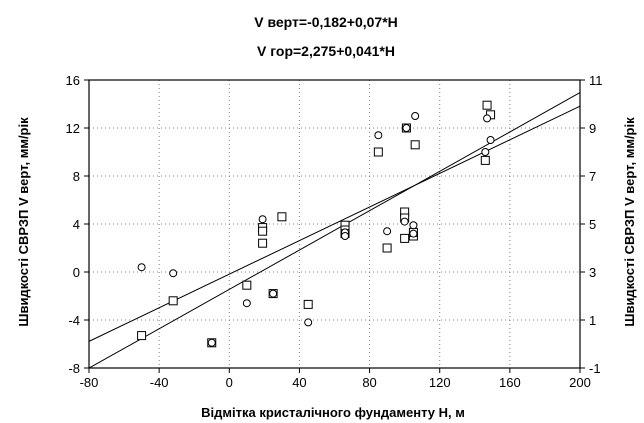 Image resolution: width=644 pixels, height=423 pixels. Describe the element at coordinates (76, 176) in the screenshot. I see `y-left-tick-label: 8` at that location.